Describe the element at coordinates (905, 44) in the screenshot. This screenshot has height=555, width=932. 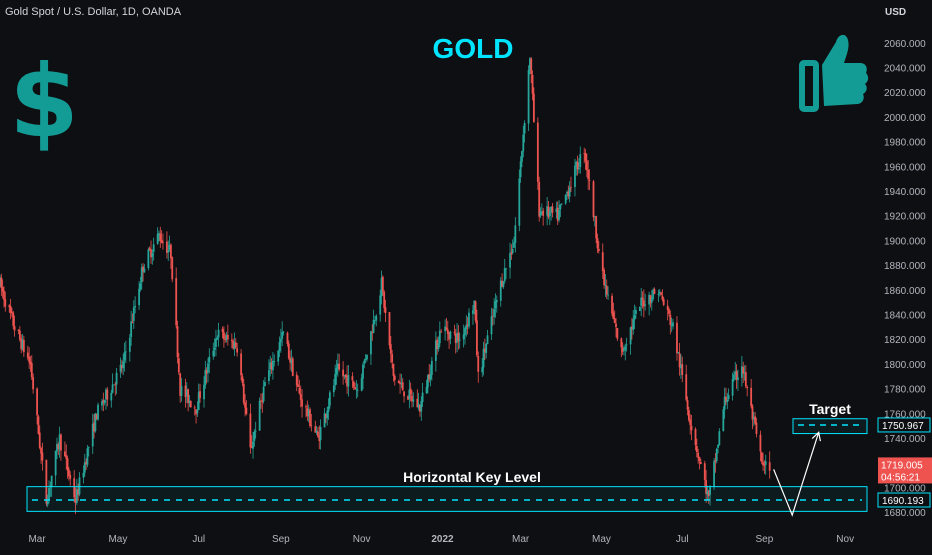
I see `y-tick-label: 2060.000` at that location.